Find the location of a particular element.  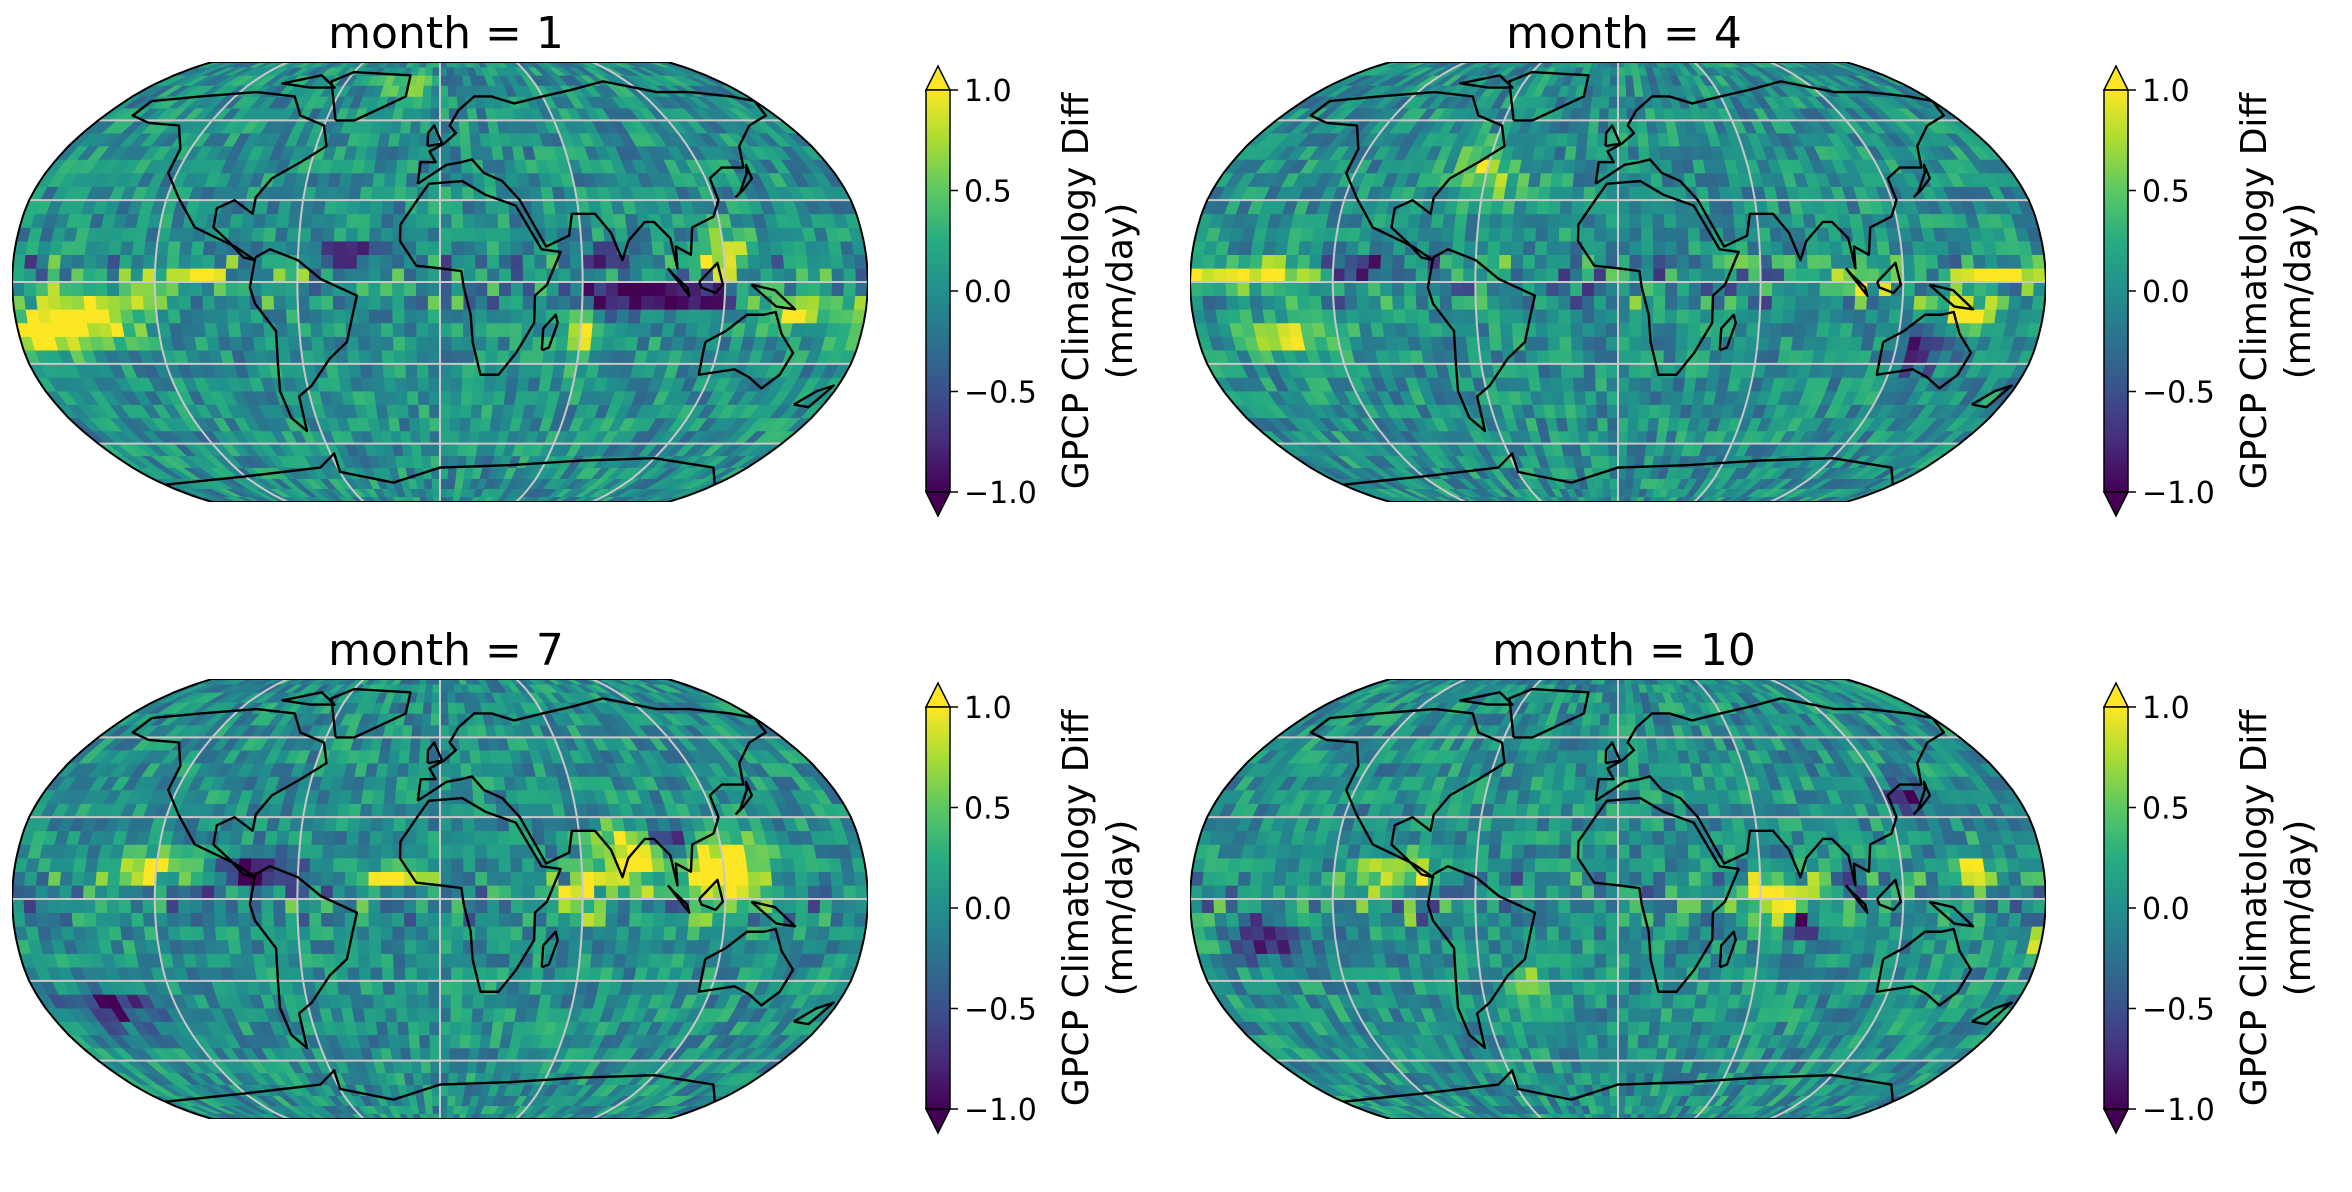

panel-title: month = 1 is located at coordinates (446, 33).